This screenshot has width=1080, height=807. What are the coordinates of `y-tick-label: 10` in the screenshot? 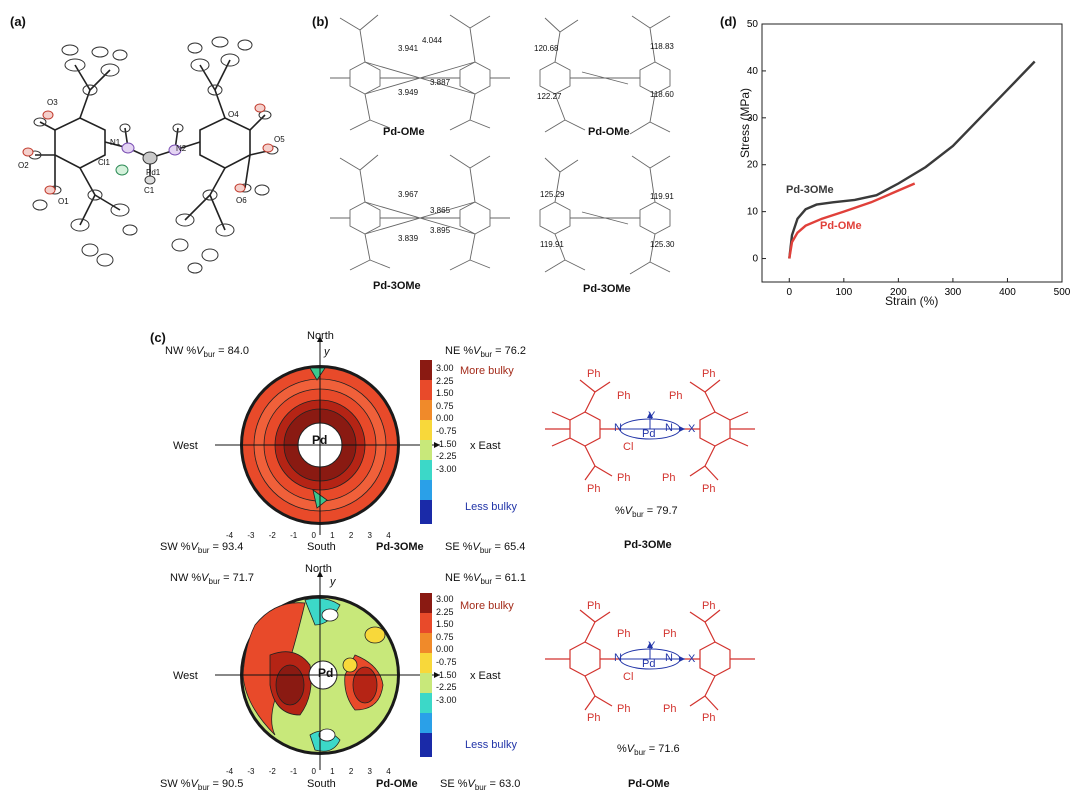 It's located at (753, 212).